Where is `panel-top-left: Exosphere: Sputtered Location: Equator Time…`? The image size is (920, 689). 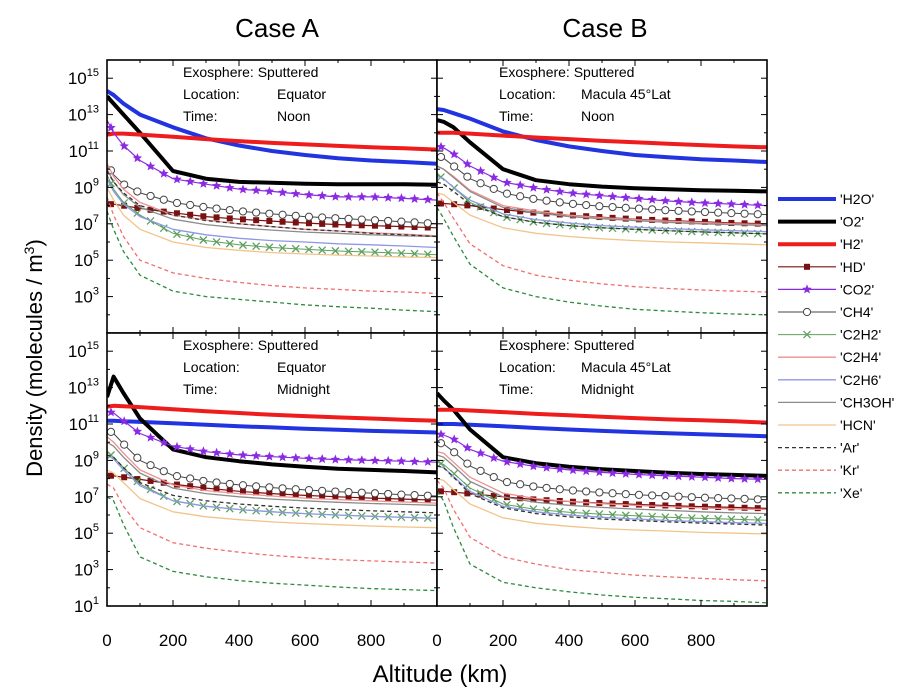
panel-top-left: Exosphere: Sputtered Location: Equator Time… is located at coordinates (272, 196).